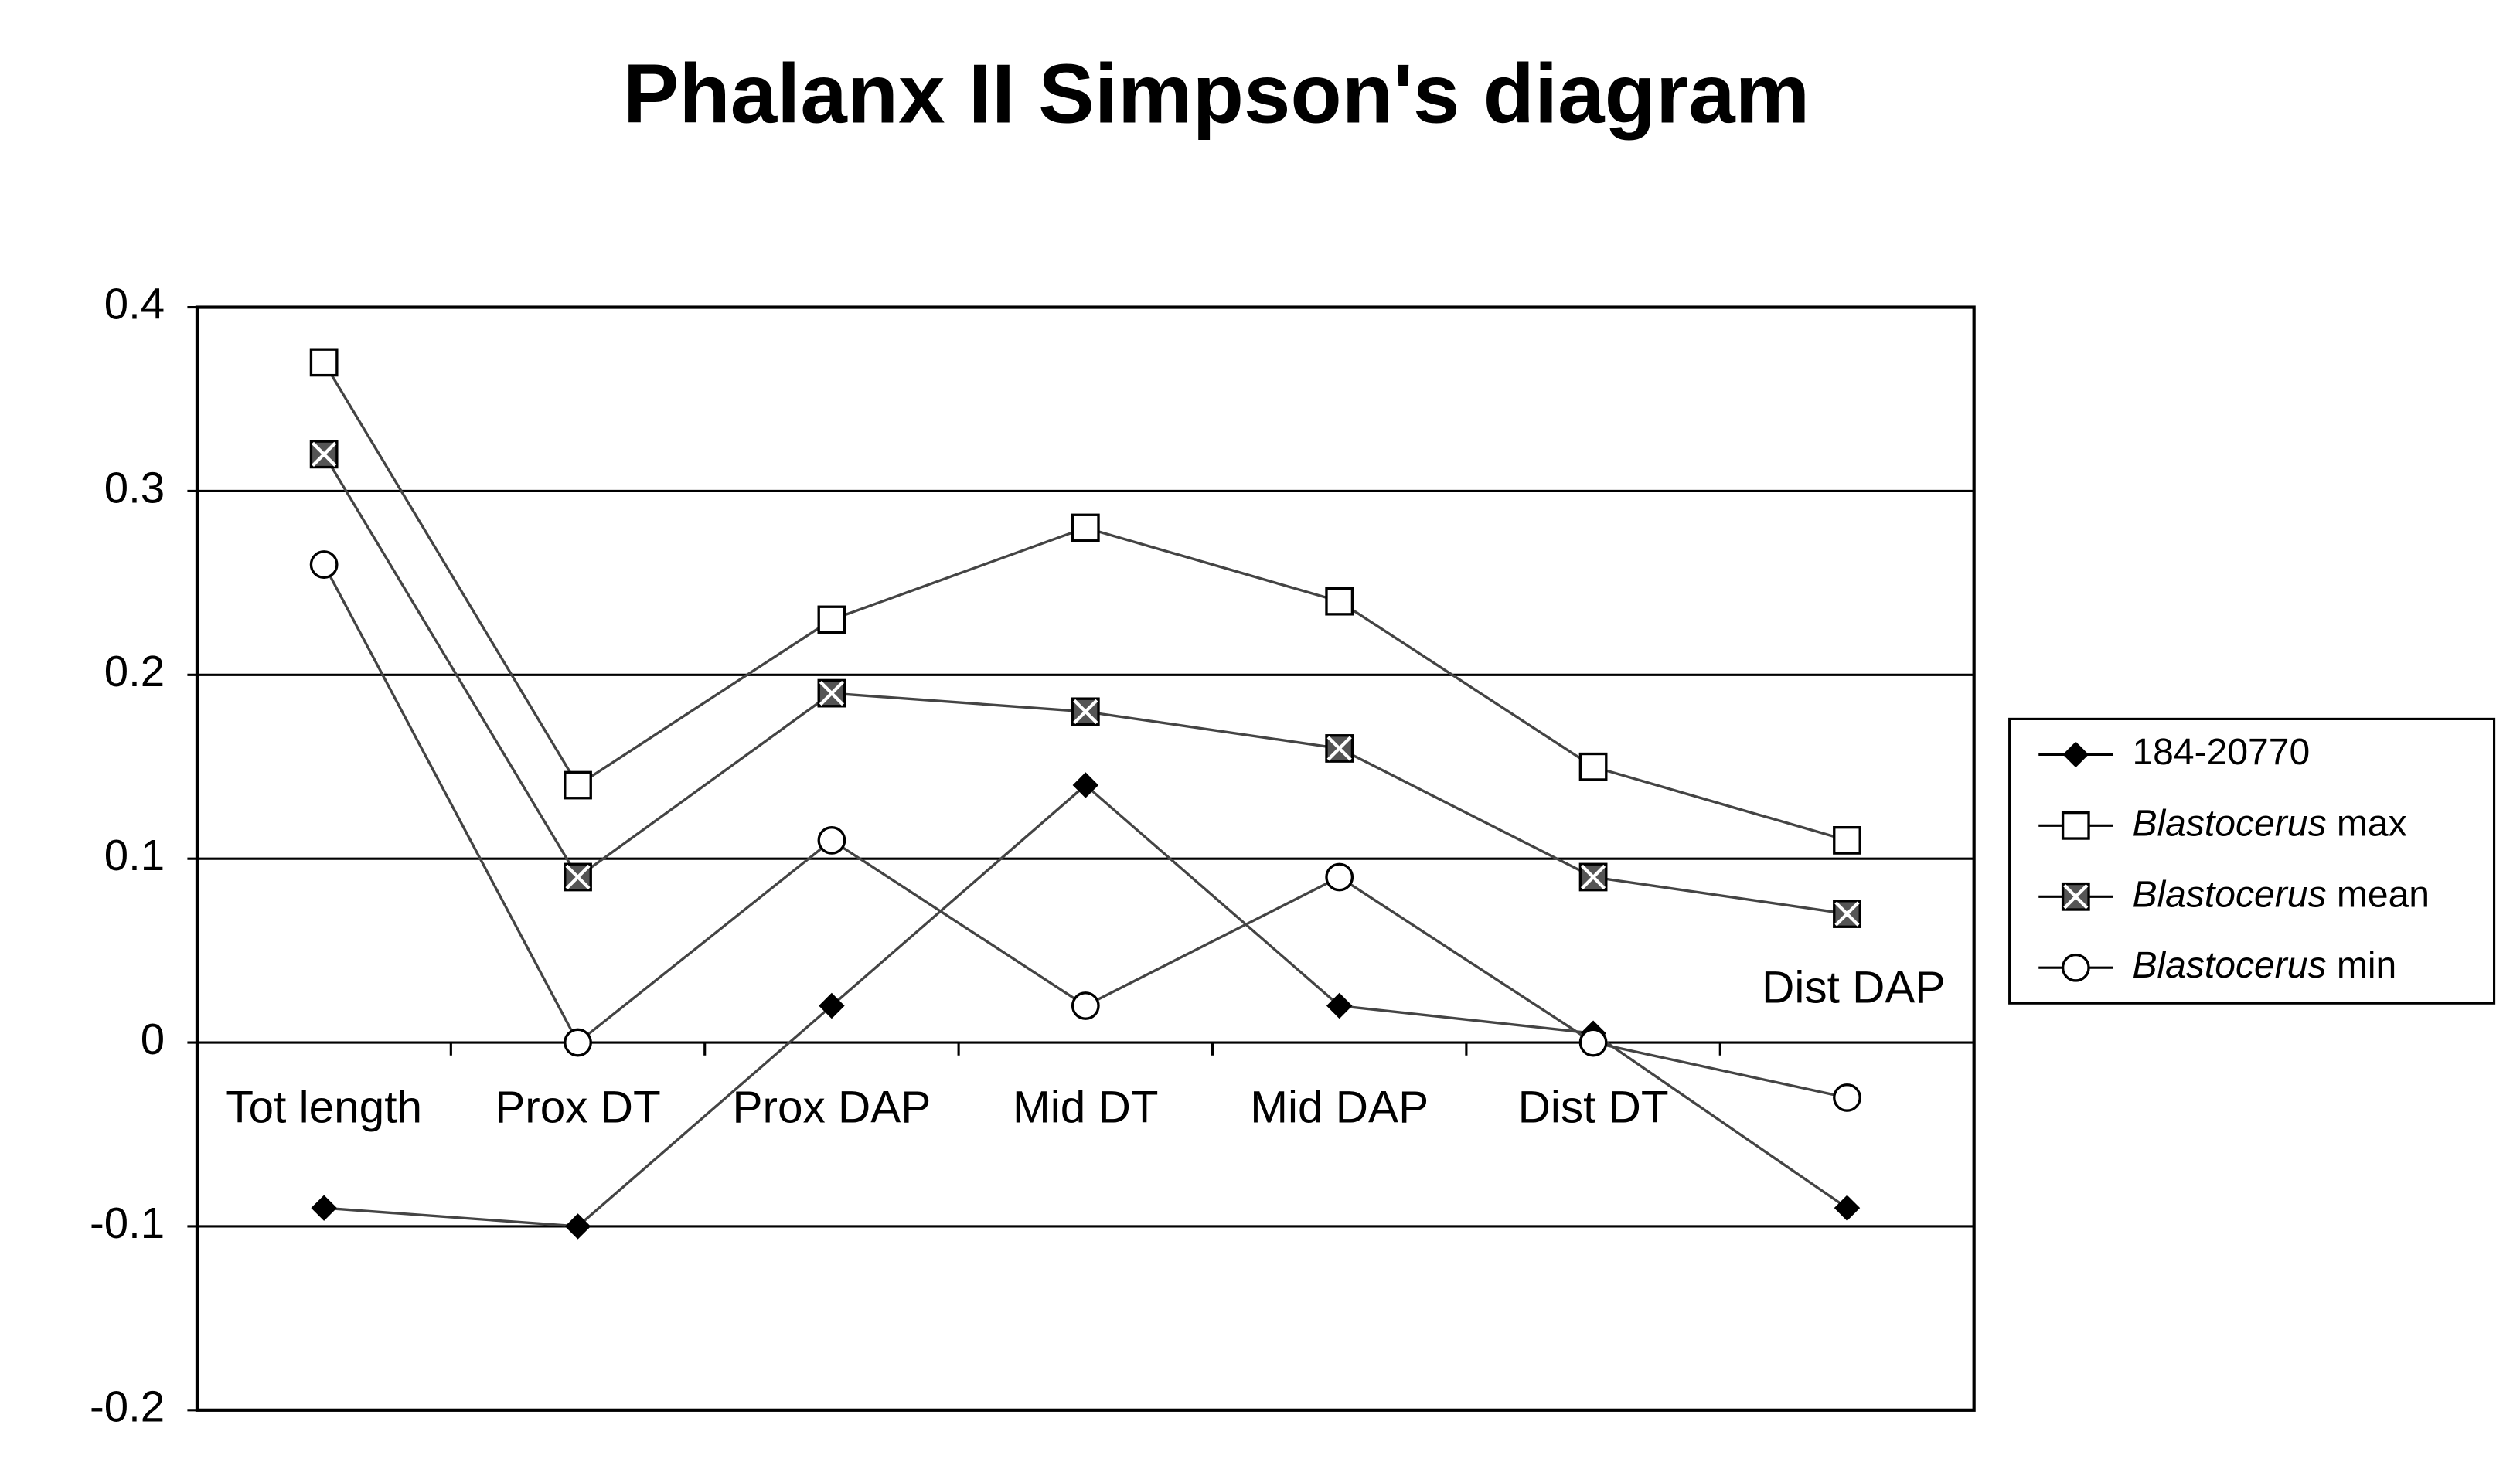  Describe the element at coordinates (2361, 965) in the screenshot. I see `legend-label-rest: min` at that location.